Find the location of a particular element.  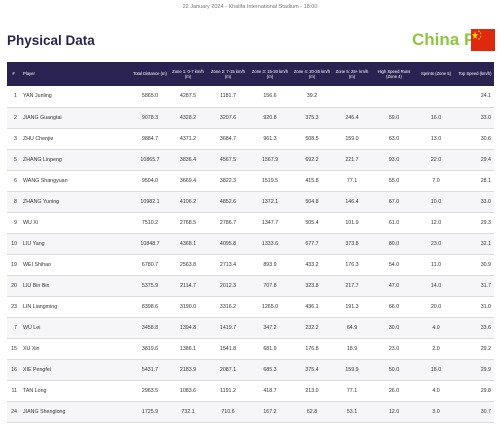

cell-high-speed-runs: 26.0 is located at coordinates (394, 391).